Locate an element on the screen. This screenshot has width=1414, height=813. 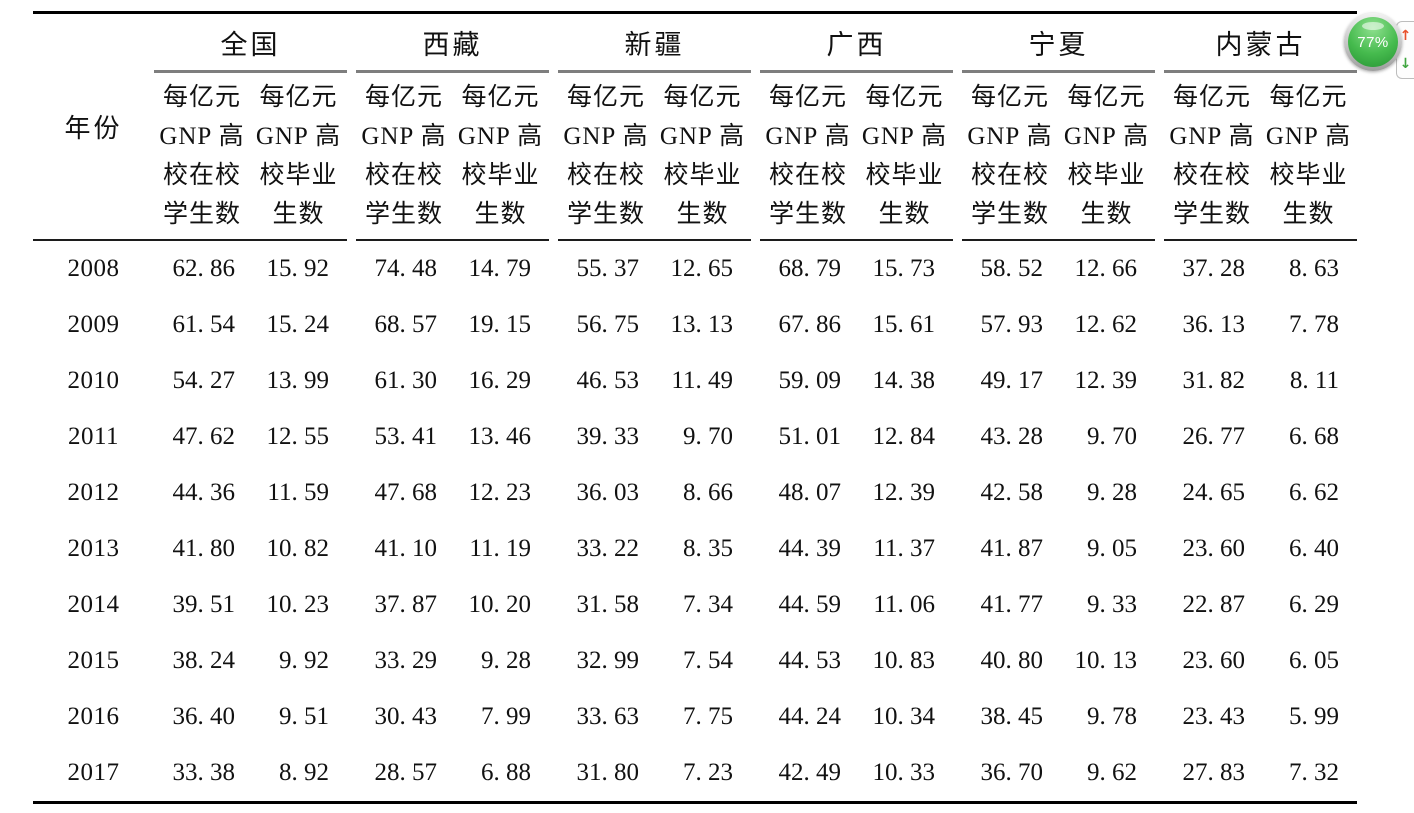
value-cell: 23. 60 is located at coordinates (1214, 660).